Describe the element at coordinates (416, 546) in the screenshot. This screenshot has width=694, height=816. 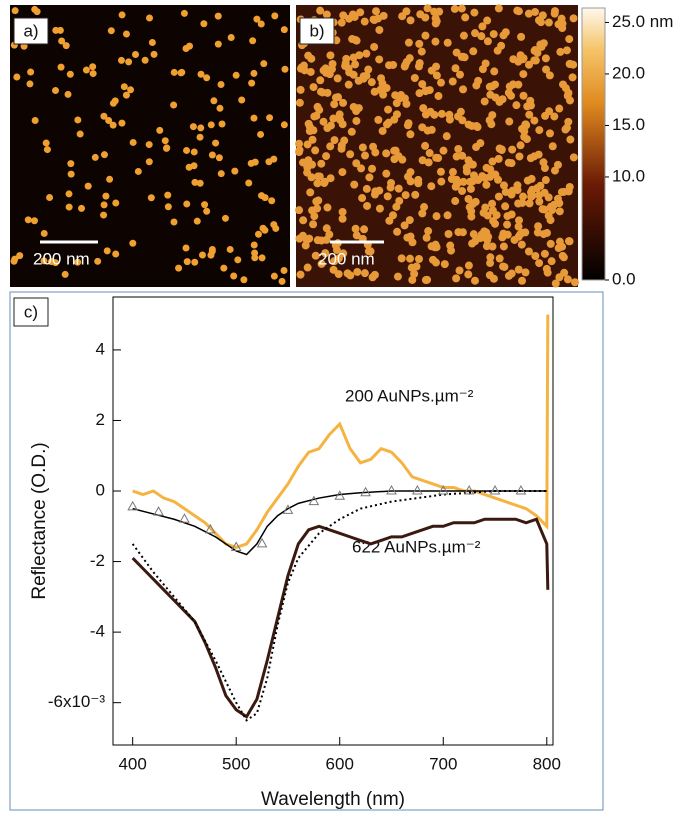
I see `annotation: 622 AuNPs.µm⁻²` at that location.